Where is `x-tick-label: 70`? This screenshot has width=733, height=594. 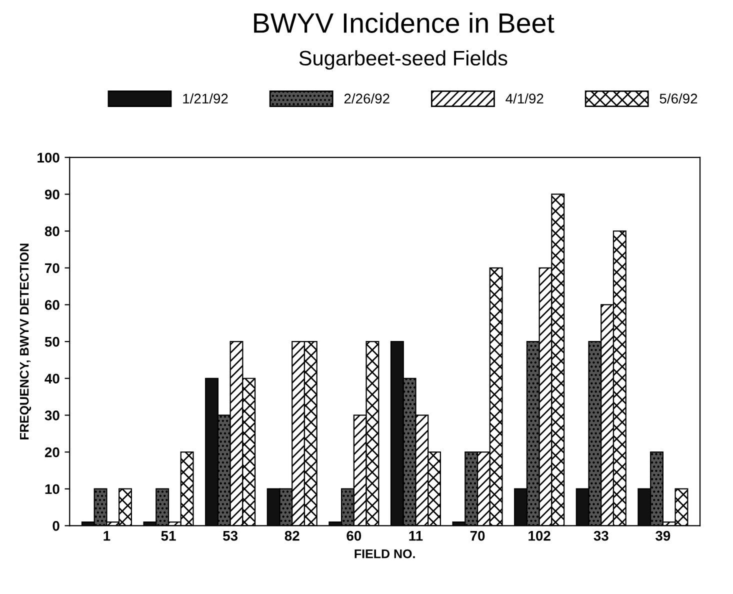 x-tick-label: 70 is located at coordinates (477, 535).